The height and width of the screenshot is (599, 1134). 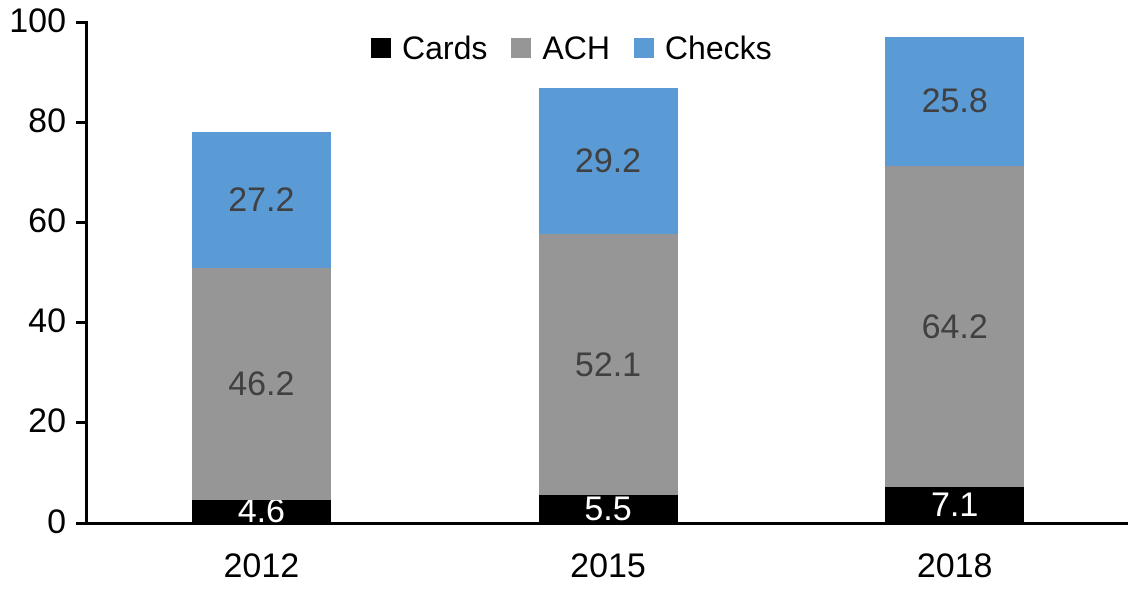 I want to click on data-label: 29.2, so click(x=608, y=161).